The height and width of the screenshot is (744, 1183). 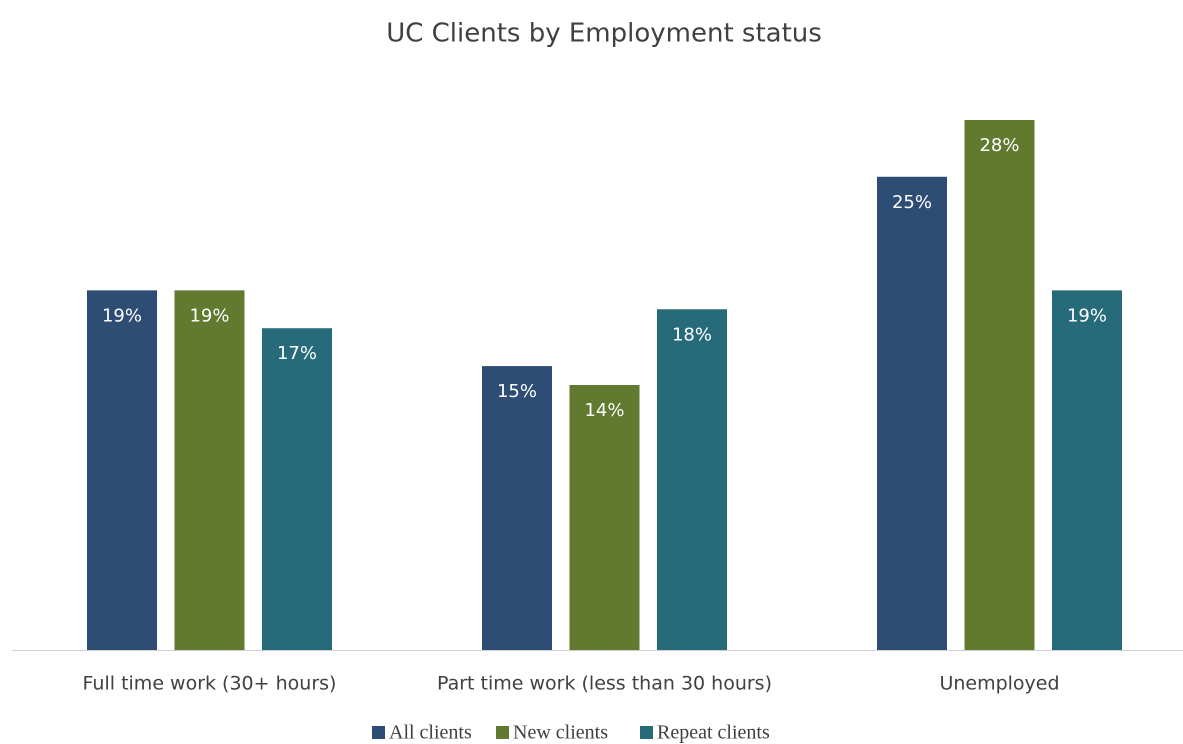 I want to click on data-label: 28%, so click(x=999, y=145).